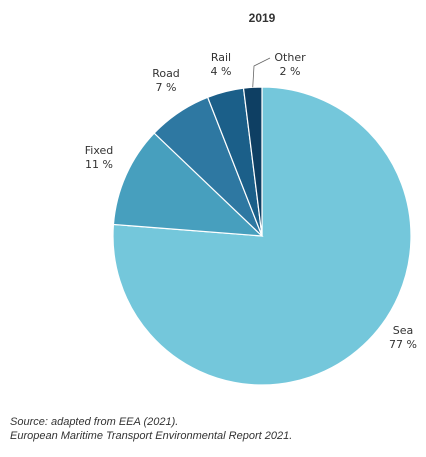 This screenshot has width=426, height=457. What do you see at coordinates (290, 71) in the screenshot?
I see `slice-value-other: 2 %` at bounding box center [290, 71].